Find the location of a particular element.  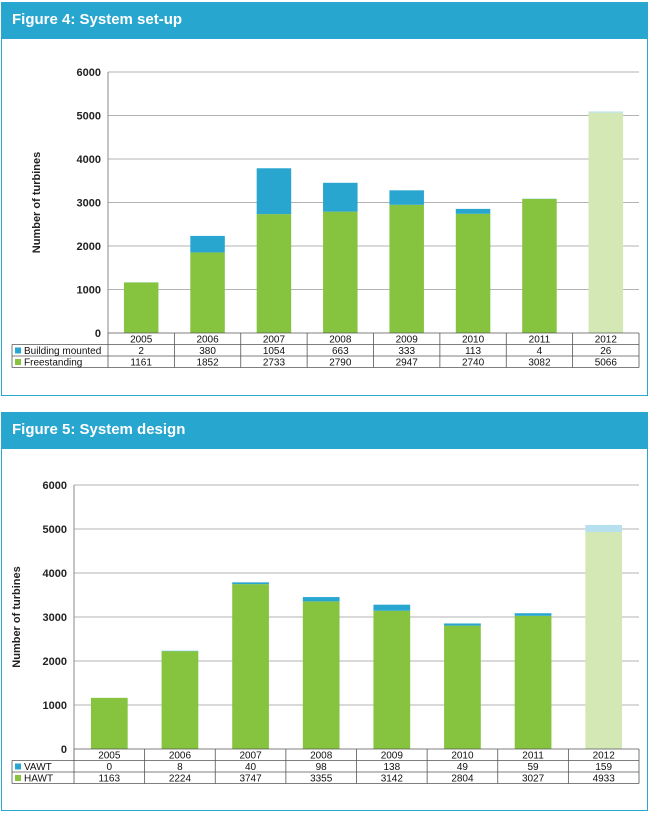

data-value: 380 is located at coordinates (207, 351).